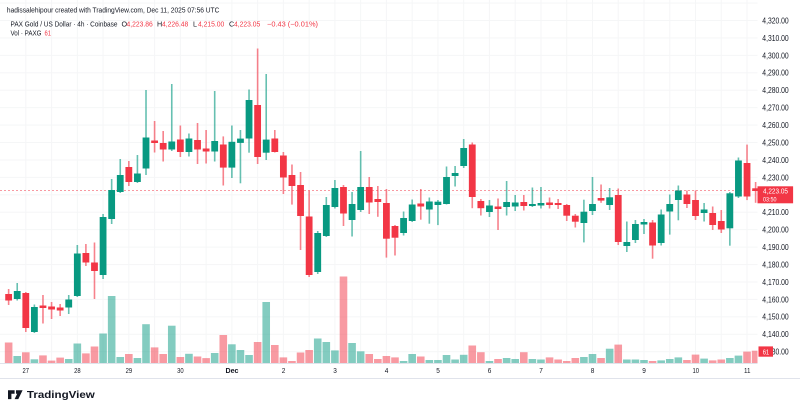  Describe the element at coordinates (775, 334) in the screenshot. I see `svg-text: 4,140.00` at that location.